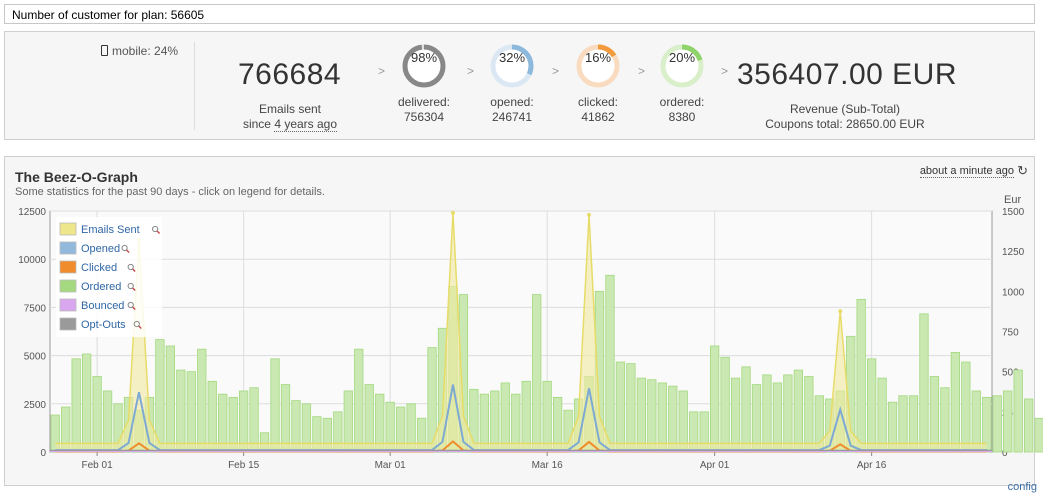 The width and height of the screenshot is (1043, 496). Describe the element at coordinates (35, 308) in the screenshot. I see `y-left-tick: 7500` at that location.